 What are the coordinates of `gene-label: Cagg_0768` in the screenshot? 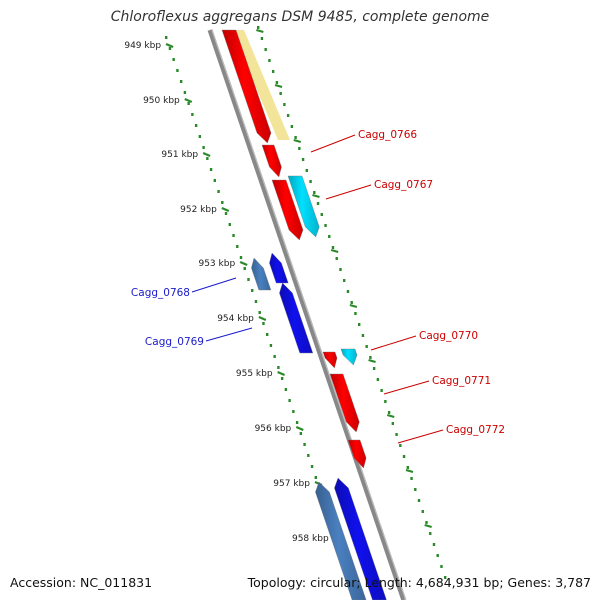 It's located at (160, 293).